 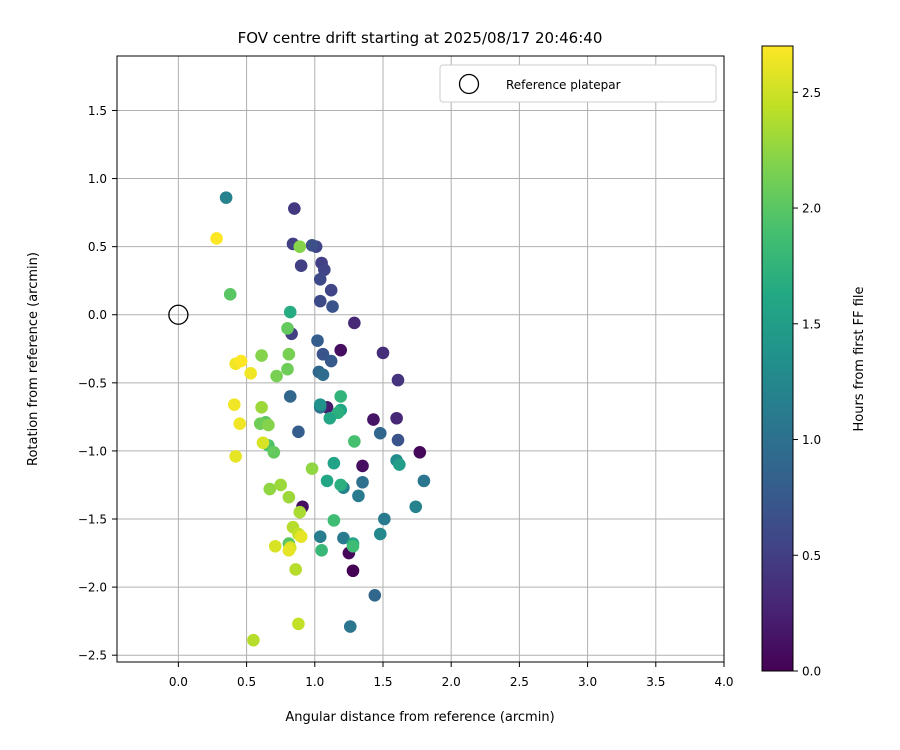 I want to click on y-tick-label: −1.5, so click(x=92, y=520).